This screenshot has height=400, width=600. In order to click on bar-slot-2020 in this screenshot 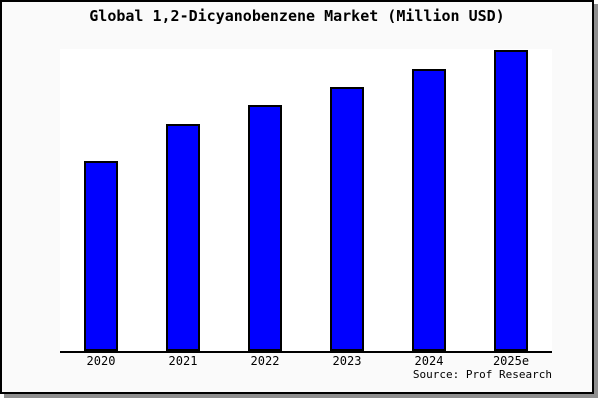, I will do `click(101, 200)`.